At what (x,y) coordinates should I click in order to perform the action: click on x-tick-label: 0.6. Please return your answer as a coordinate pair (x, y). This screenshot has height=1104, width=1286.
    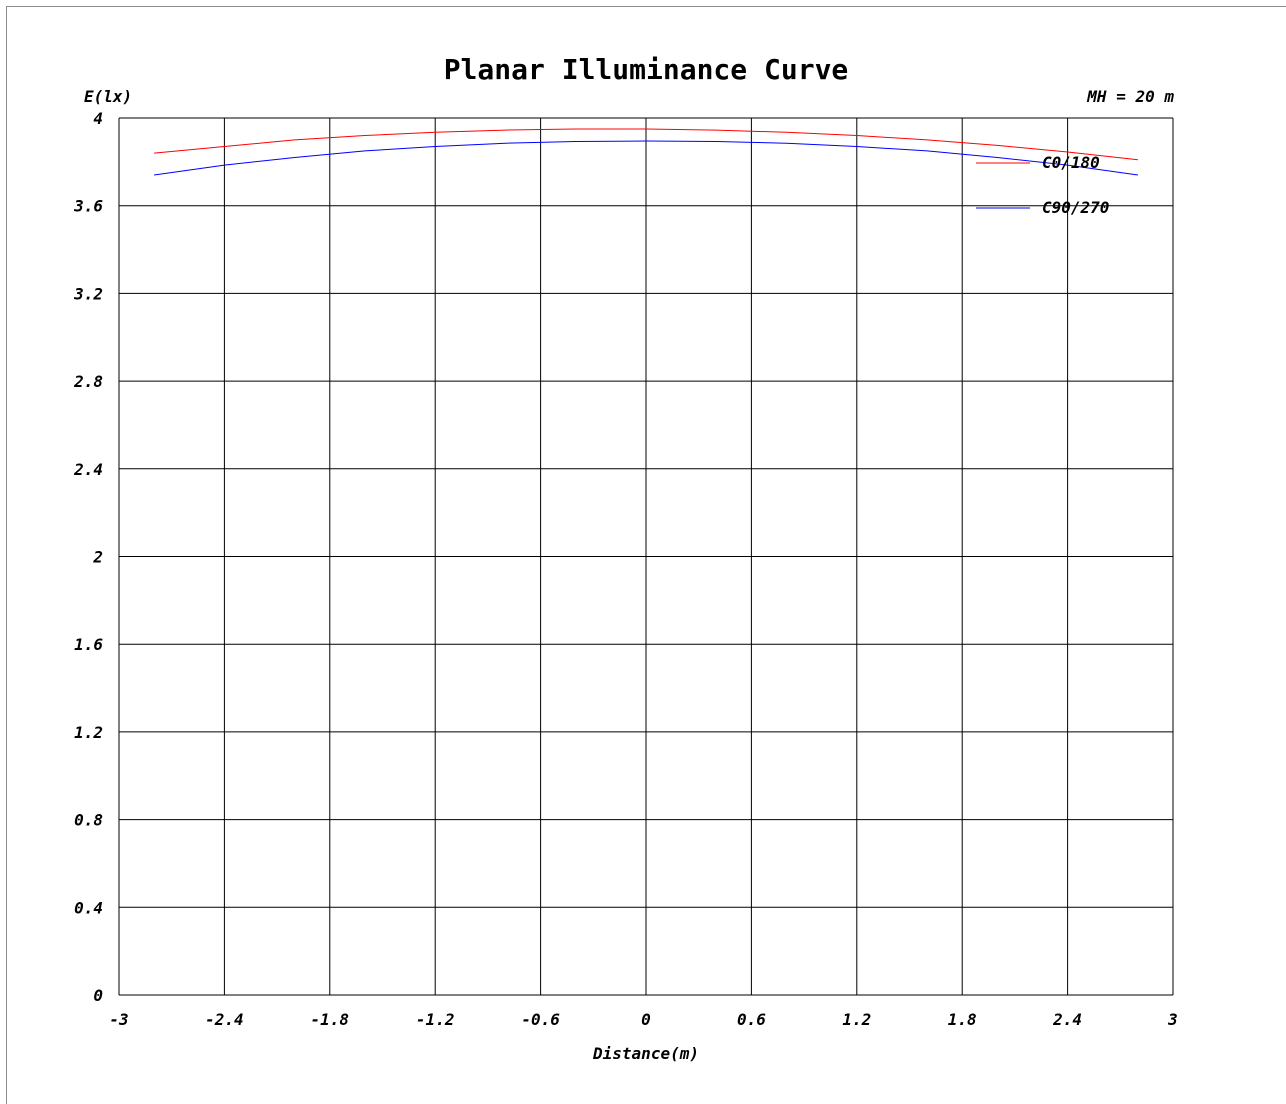
    Looking at the image, I should click on (751, 1019).